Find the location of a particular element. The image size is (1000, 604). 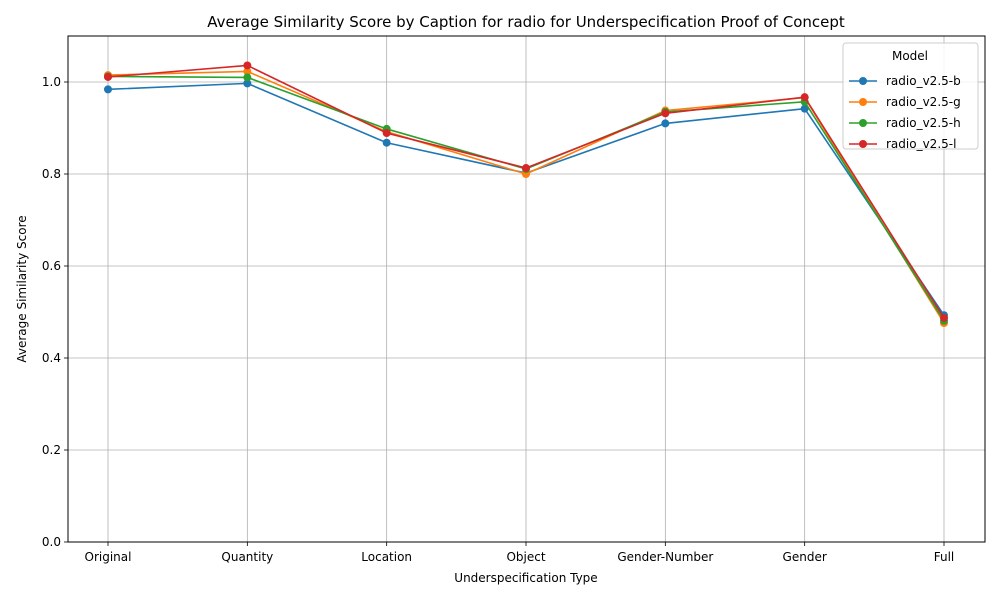

legend-entry: radio_v2.5-l is located at coordinates (902, 144).